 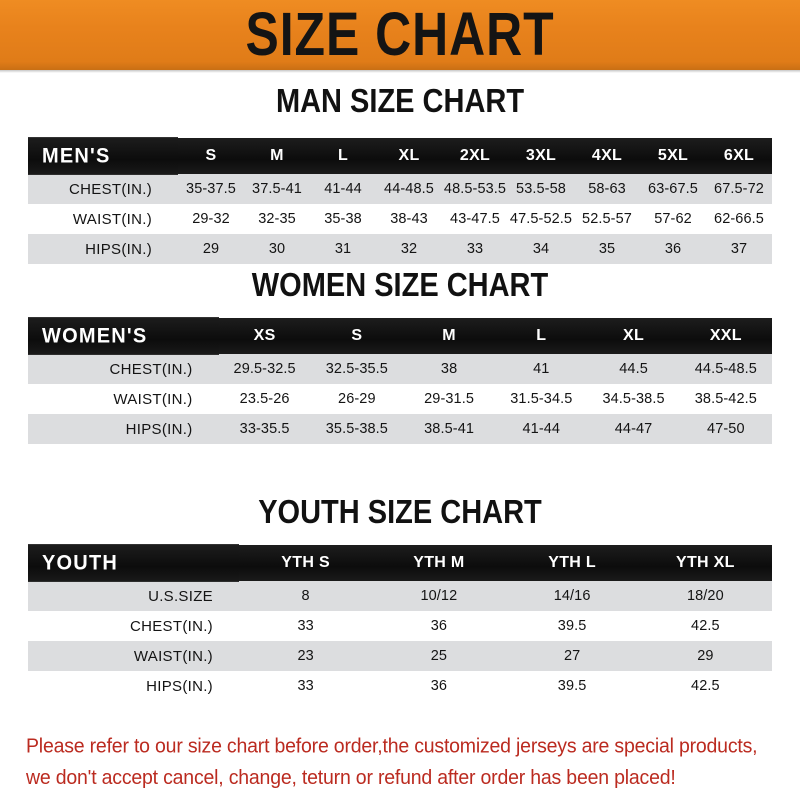 I want to click on men-header-size-xl: XL, so click(x=409, y=156).